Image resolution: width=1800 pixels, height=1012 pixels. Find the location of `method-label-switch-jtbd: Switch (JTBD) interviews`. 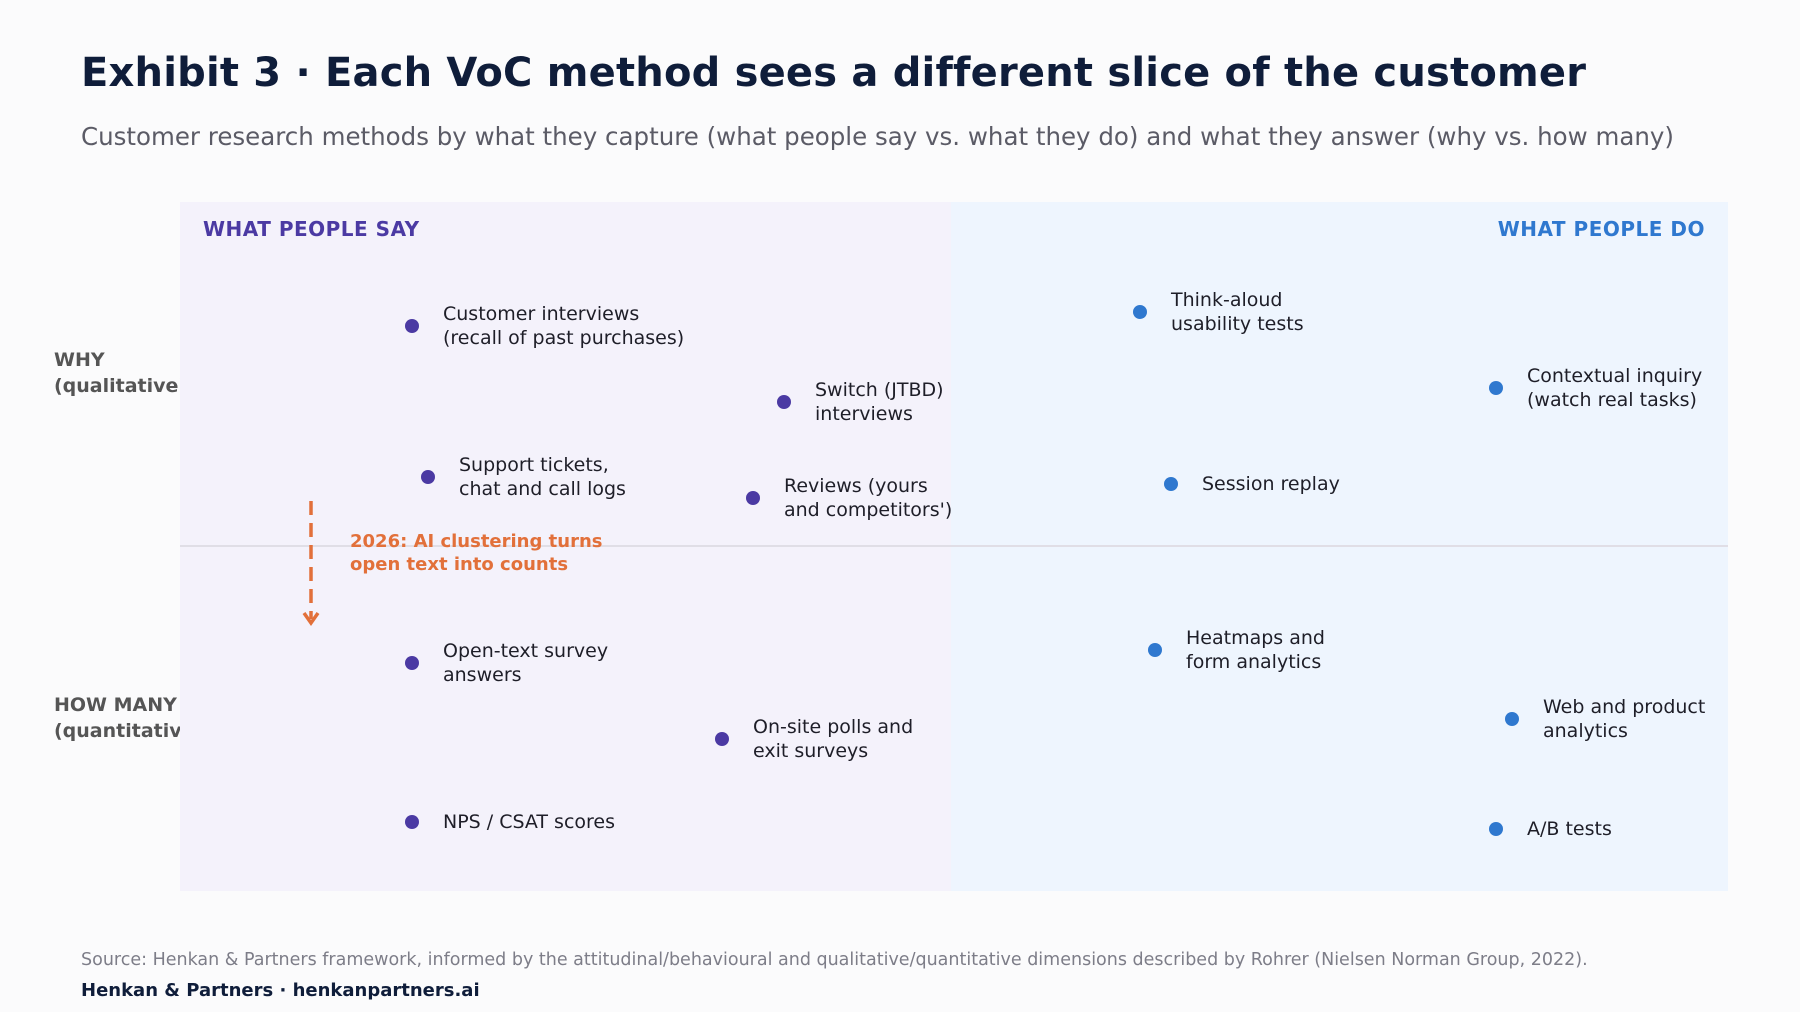

method-label-switch-jtbd: Switch (JTBD) interviews is located at coordinates (879, 402).